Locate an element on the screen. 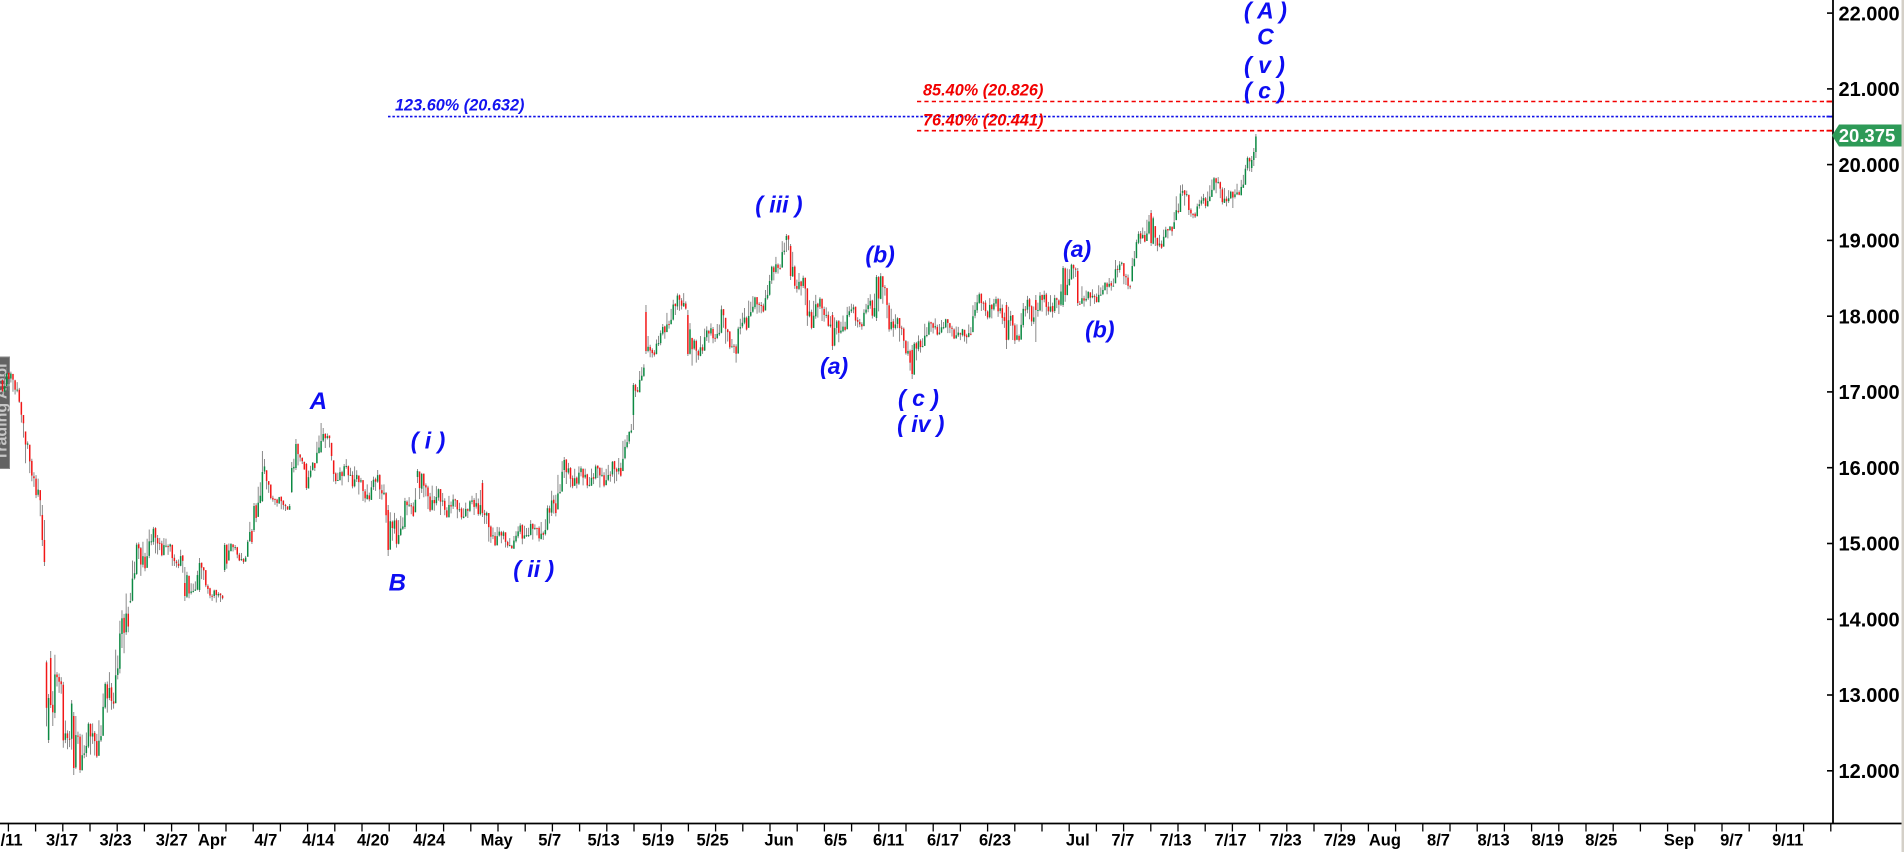 This screenshot has height=852, width=1904. svg-text: ( v ) is located at coordinates (1264, 65).